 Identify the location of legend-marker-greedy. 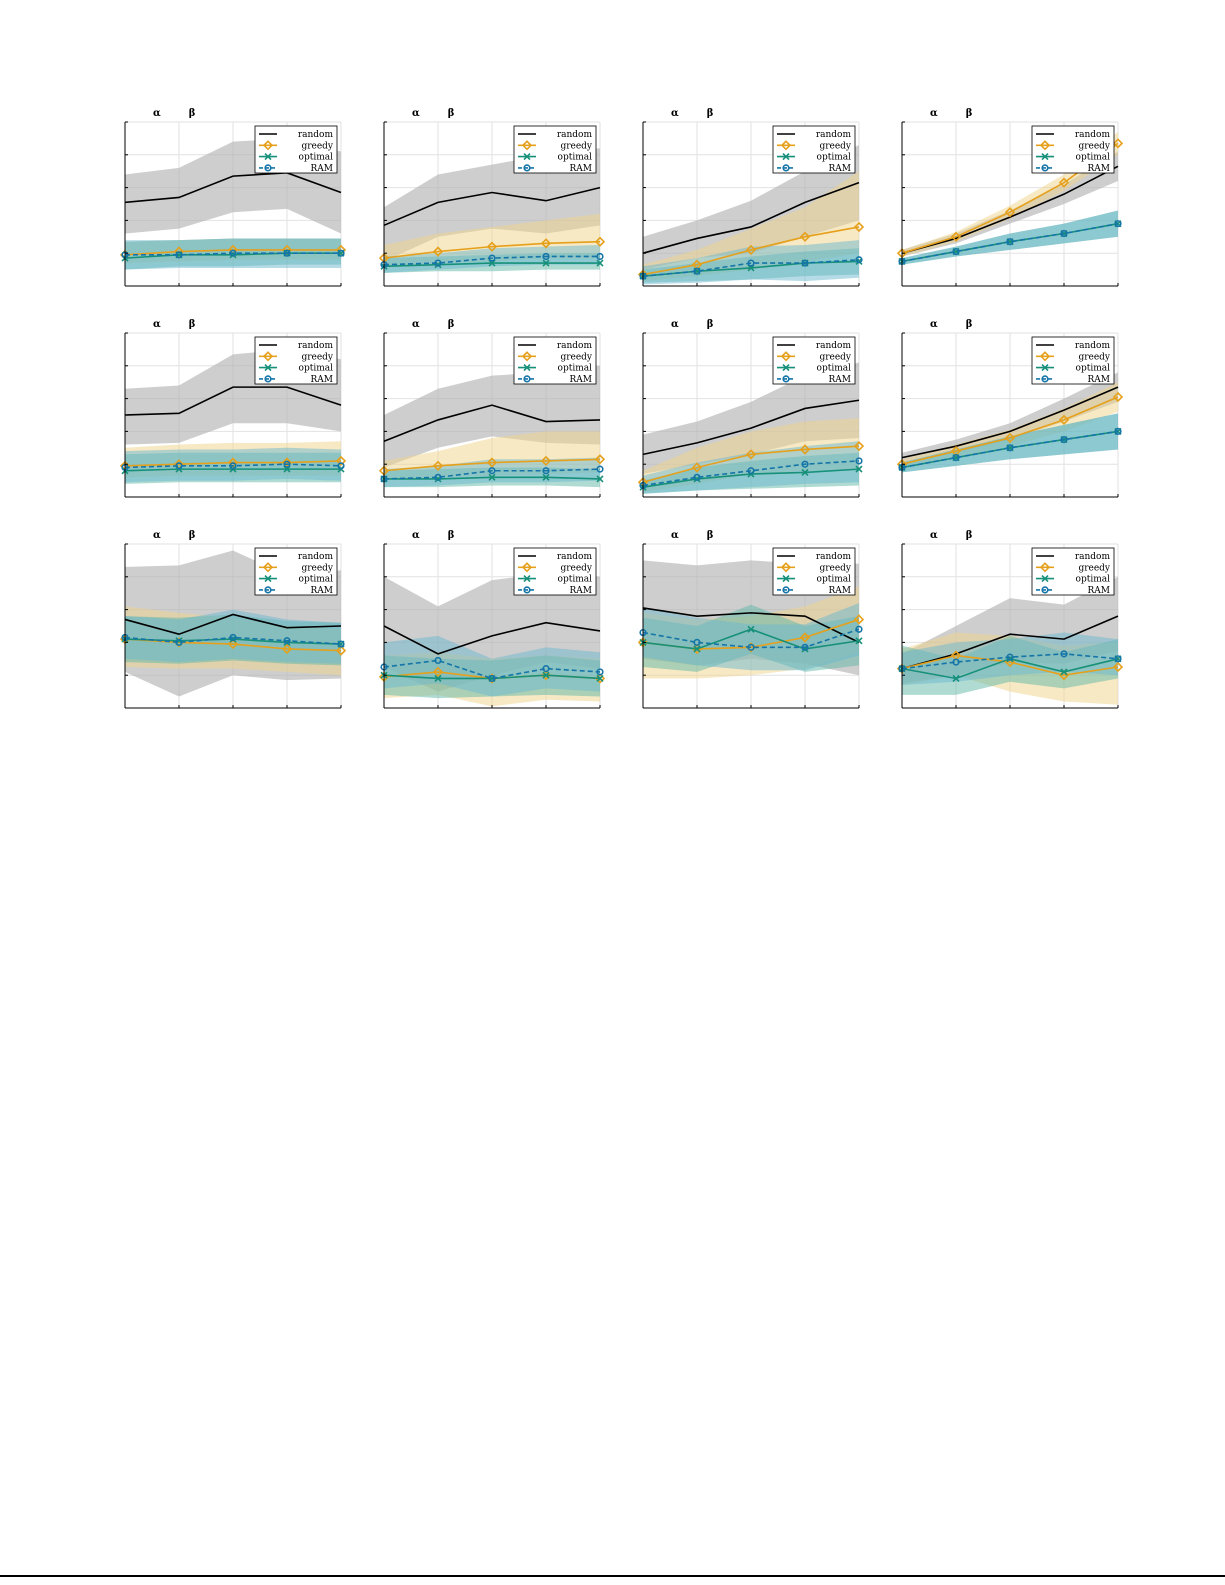
(527, 356).